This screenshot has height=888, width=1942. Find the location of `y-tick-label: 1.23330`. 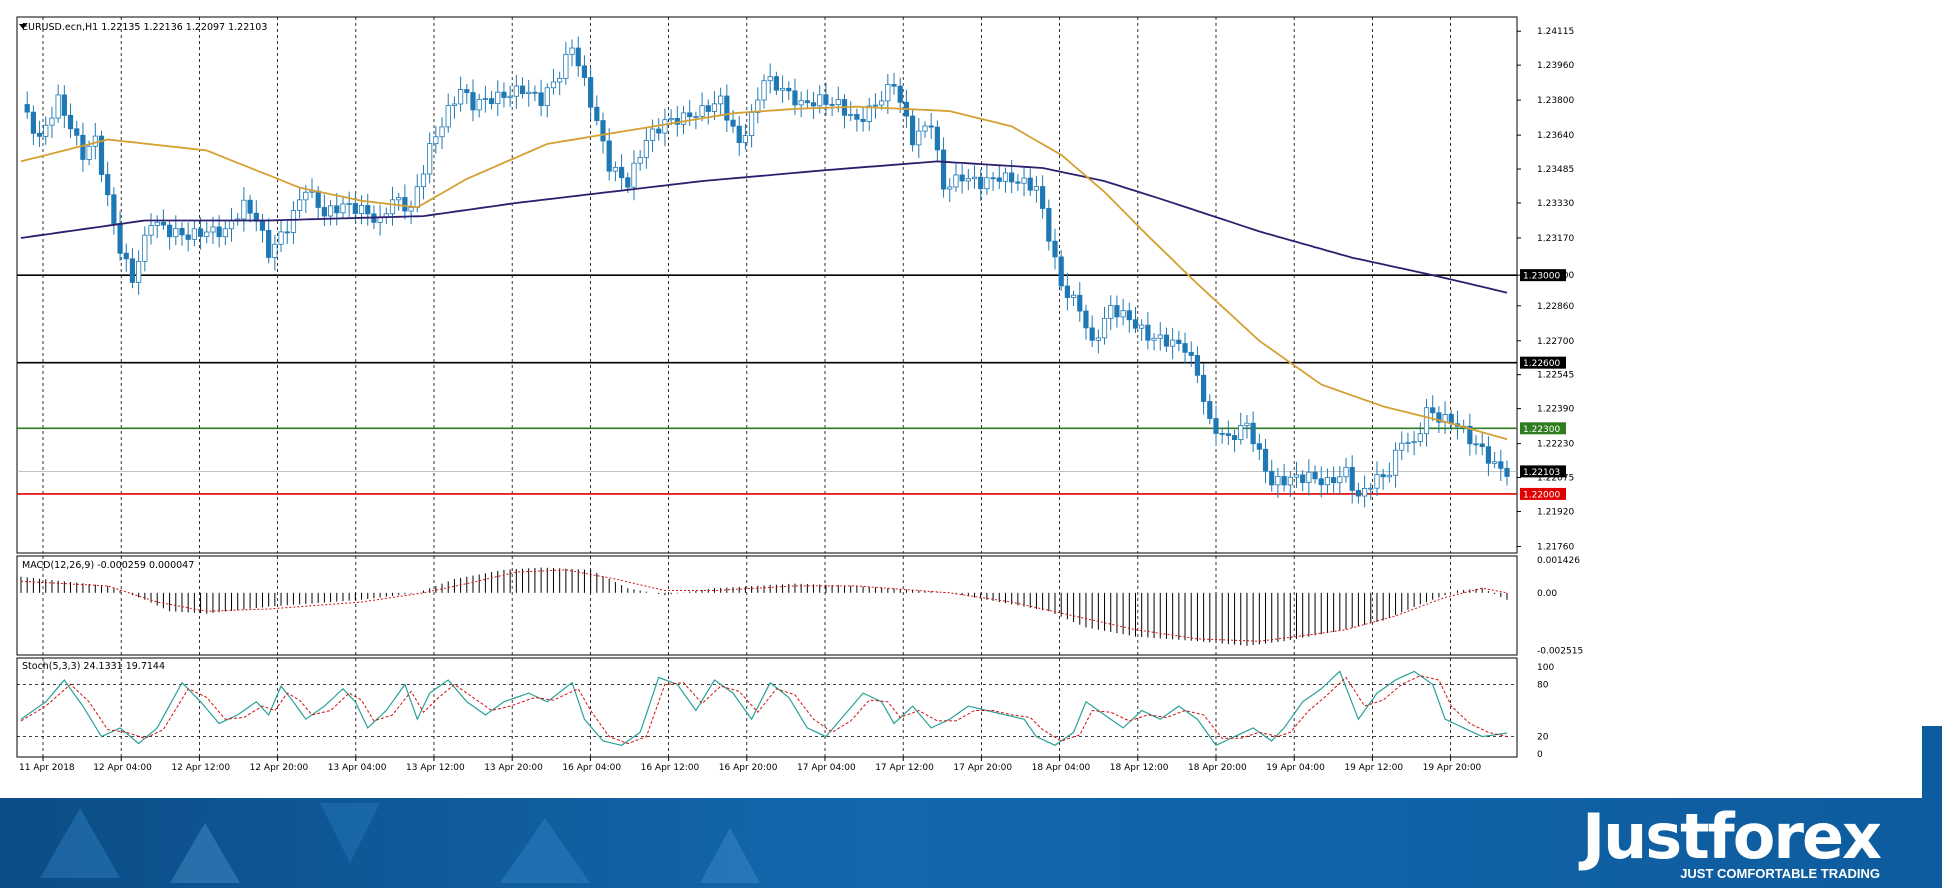

y-tick-label: 1.23330 is located at coordinates (1555, 204).